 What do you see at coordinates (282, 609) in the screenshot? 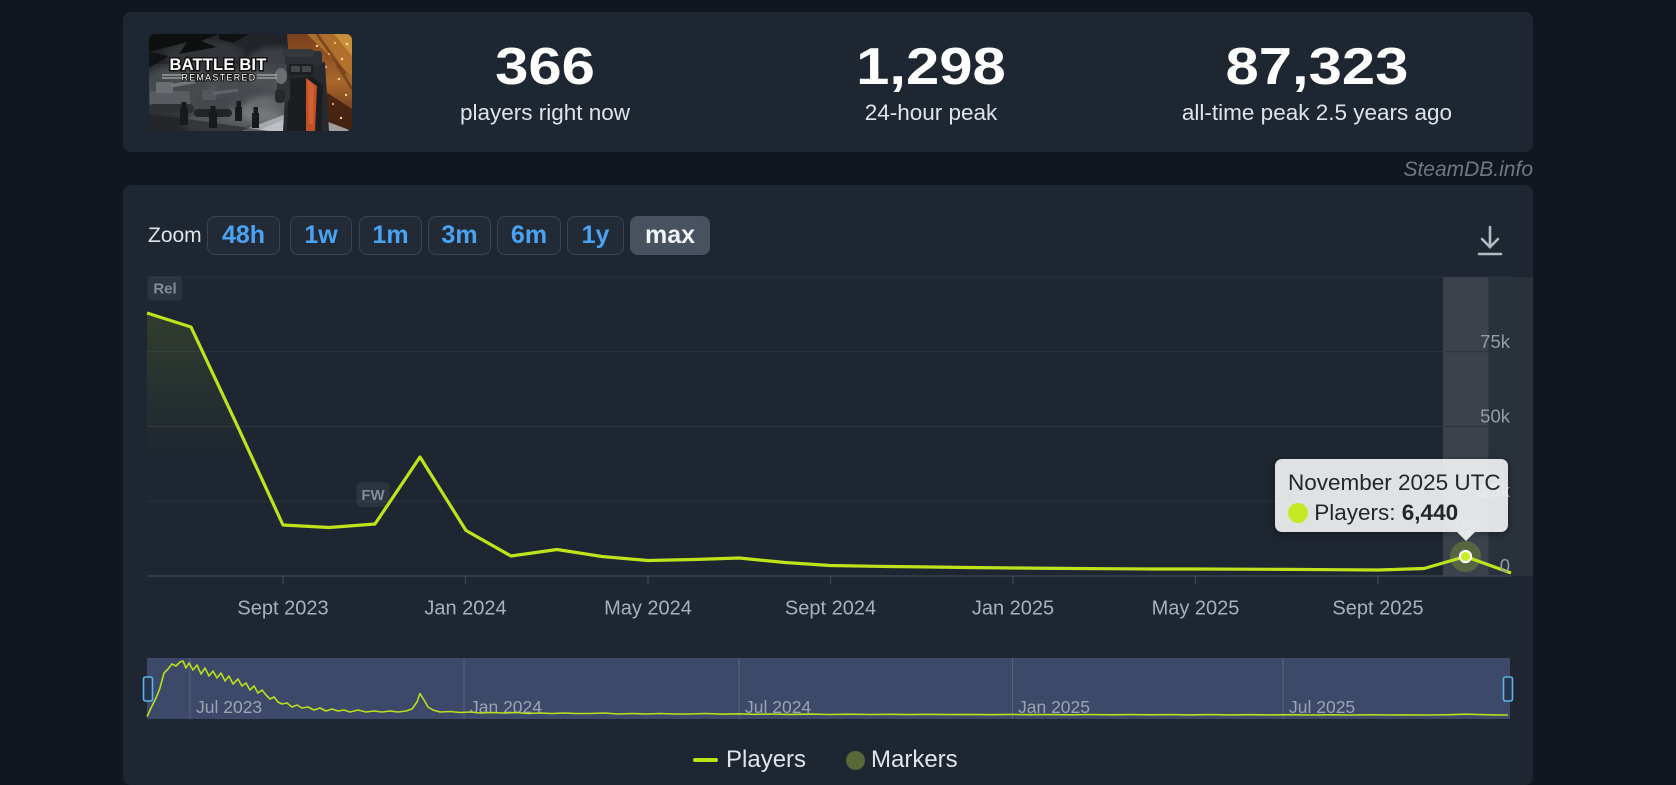
I see `svg-text: Sept 2023` at bounding box center [282, 609].